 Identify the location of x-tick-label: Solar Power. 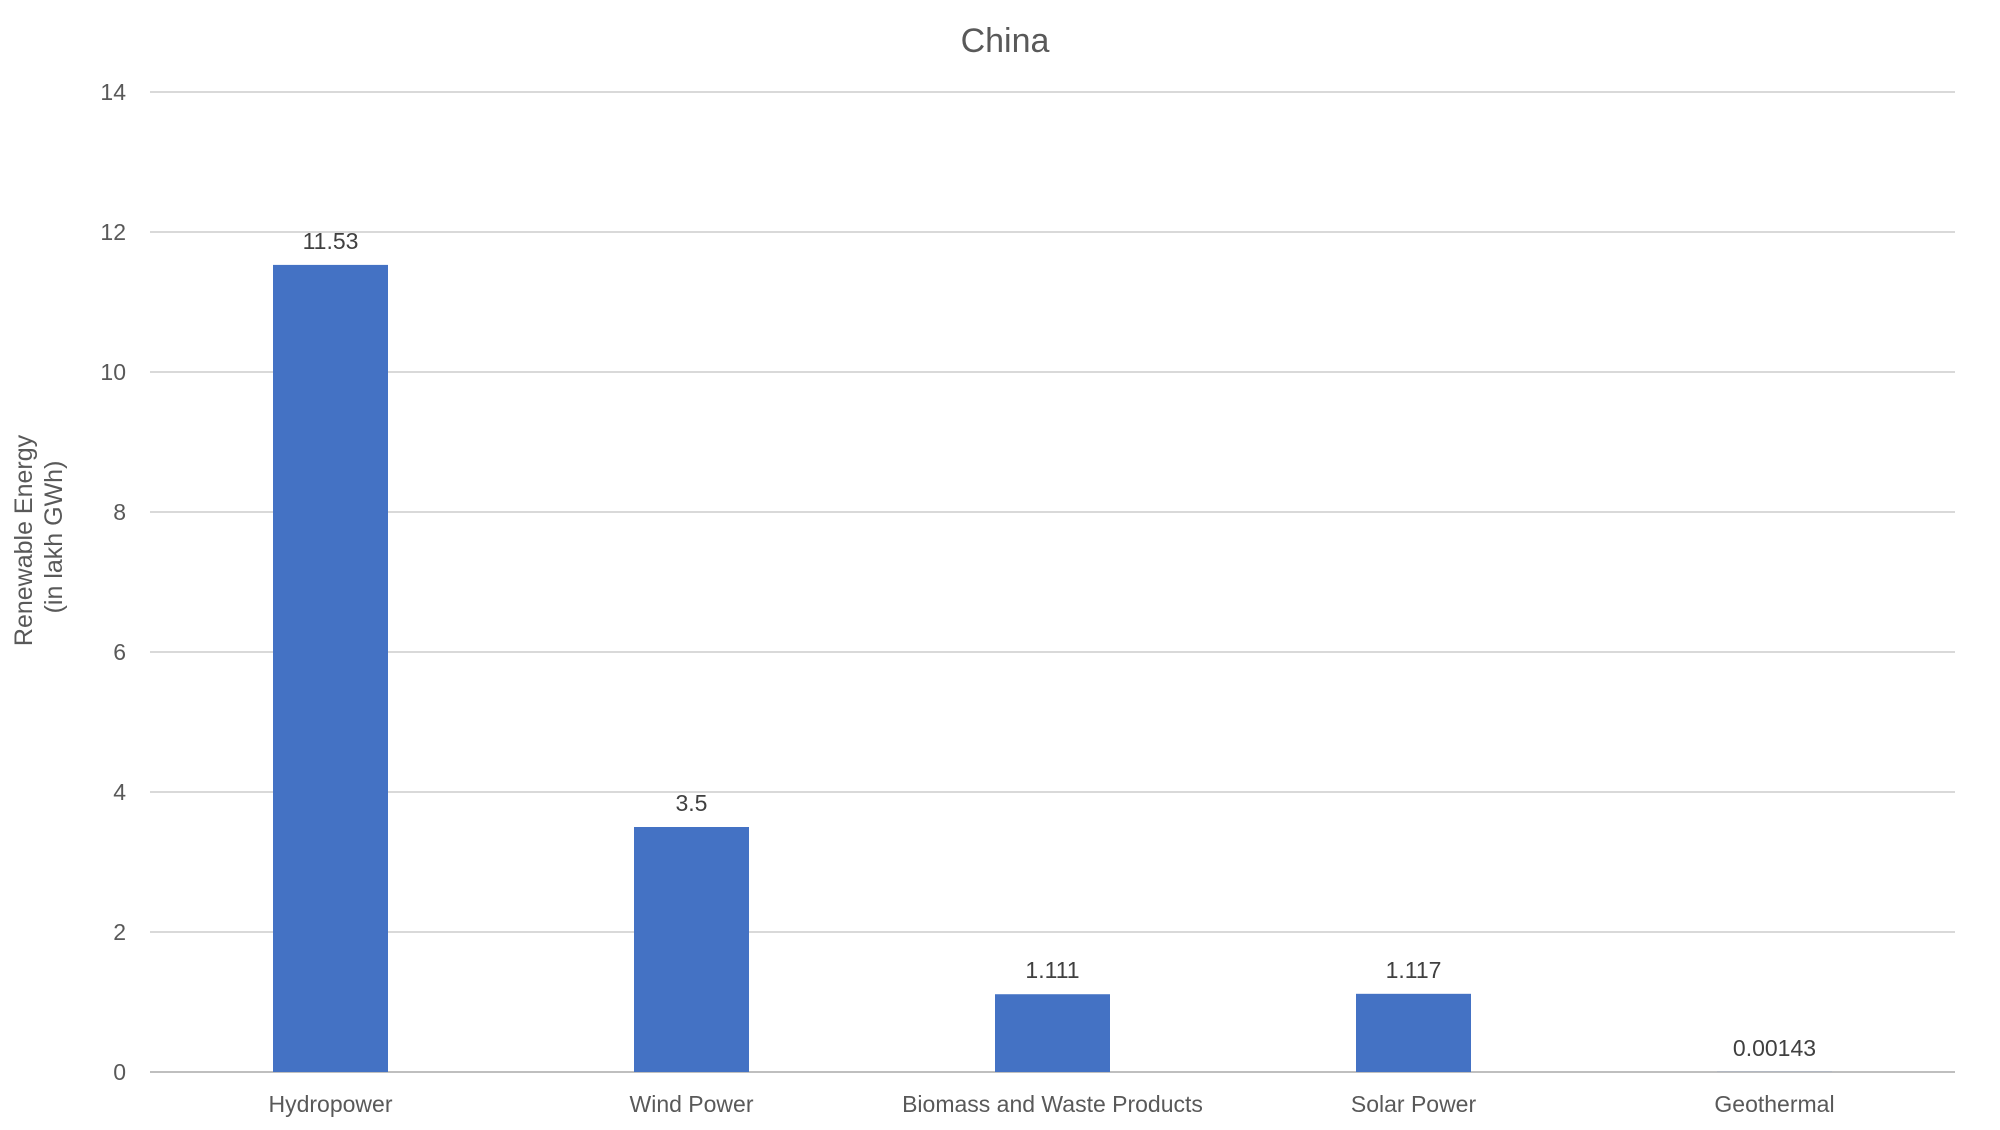
(1414, 1104).